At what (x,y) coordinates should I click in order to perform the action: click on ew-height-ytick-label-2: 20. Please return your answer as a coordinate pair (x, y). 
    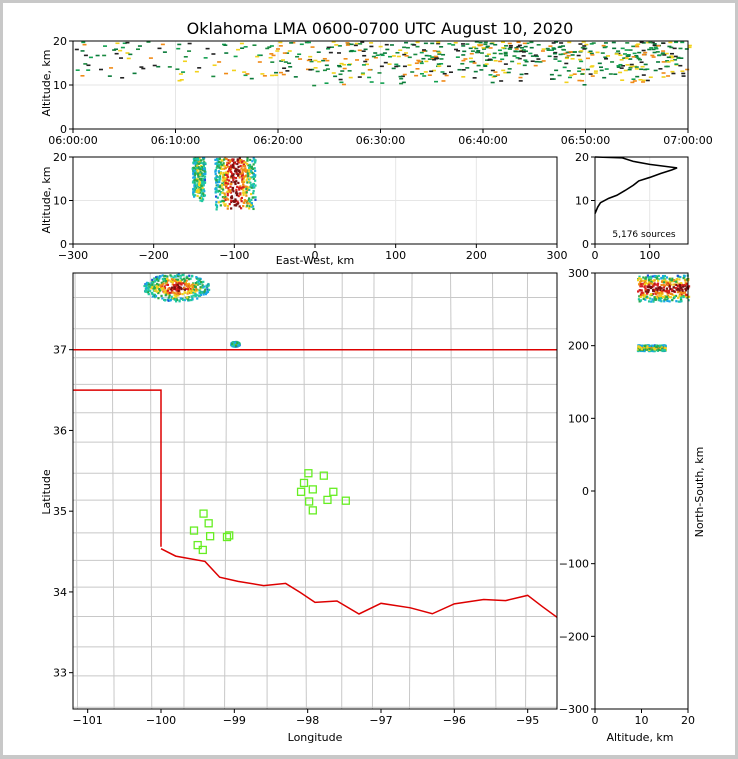
    Looking at the image, I should click on (60, 157).